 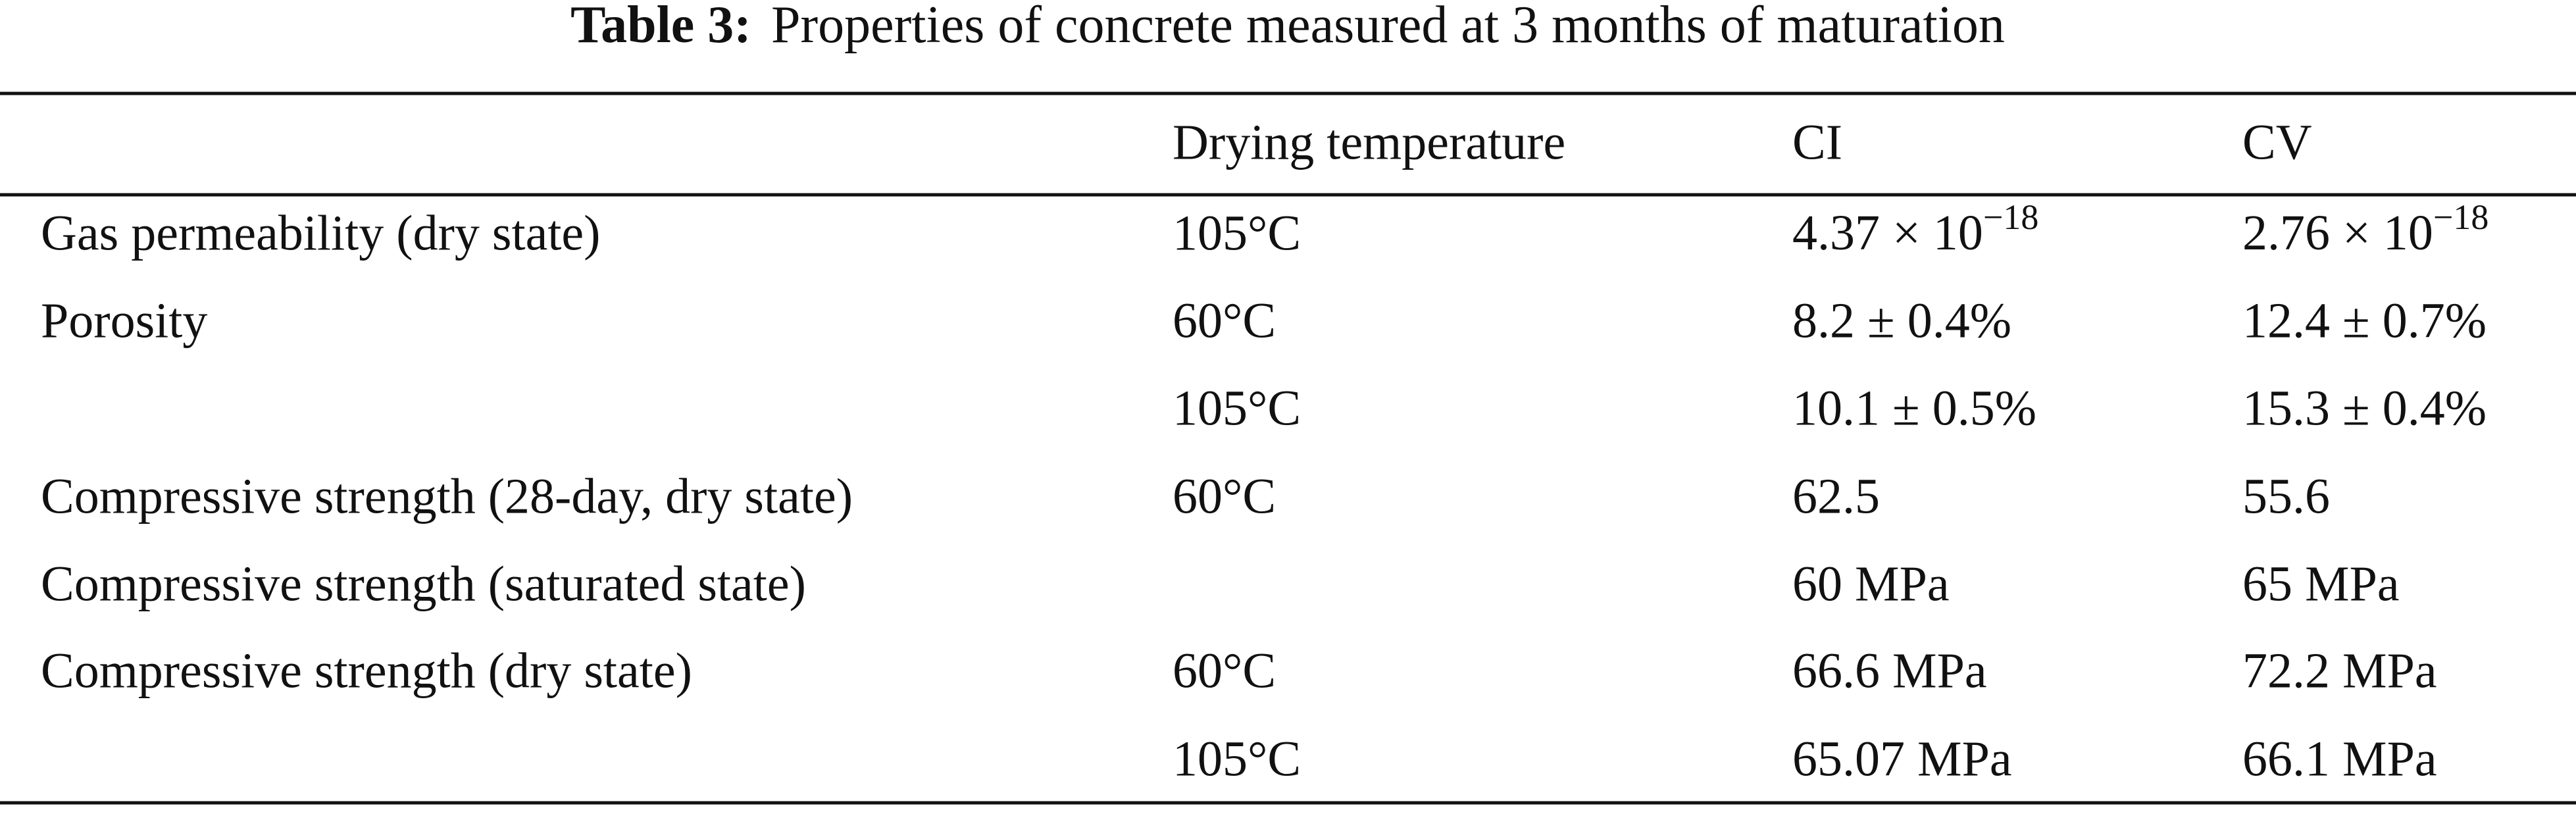 I want to click on table-cell: 2.76 × 10⁻¹⁸, so click(x=2365, y=229).